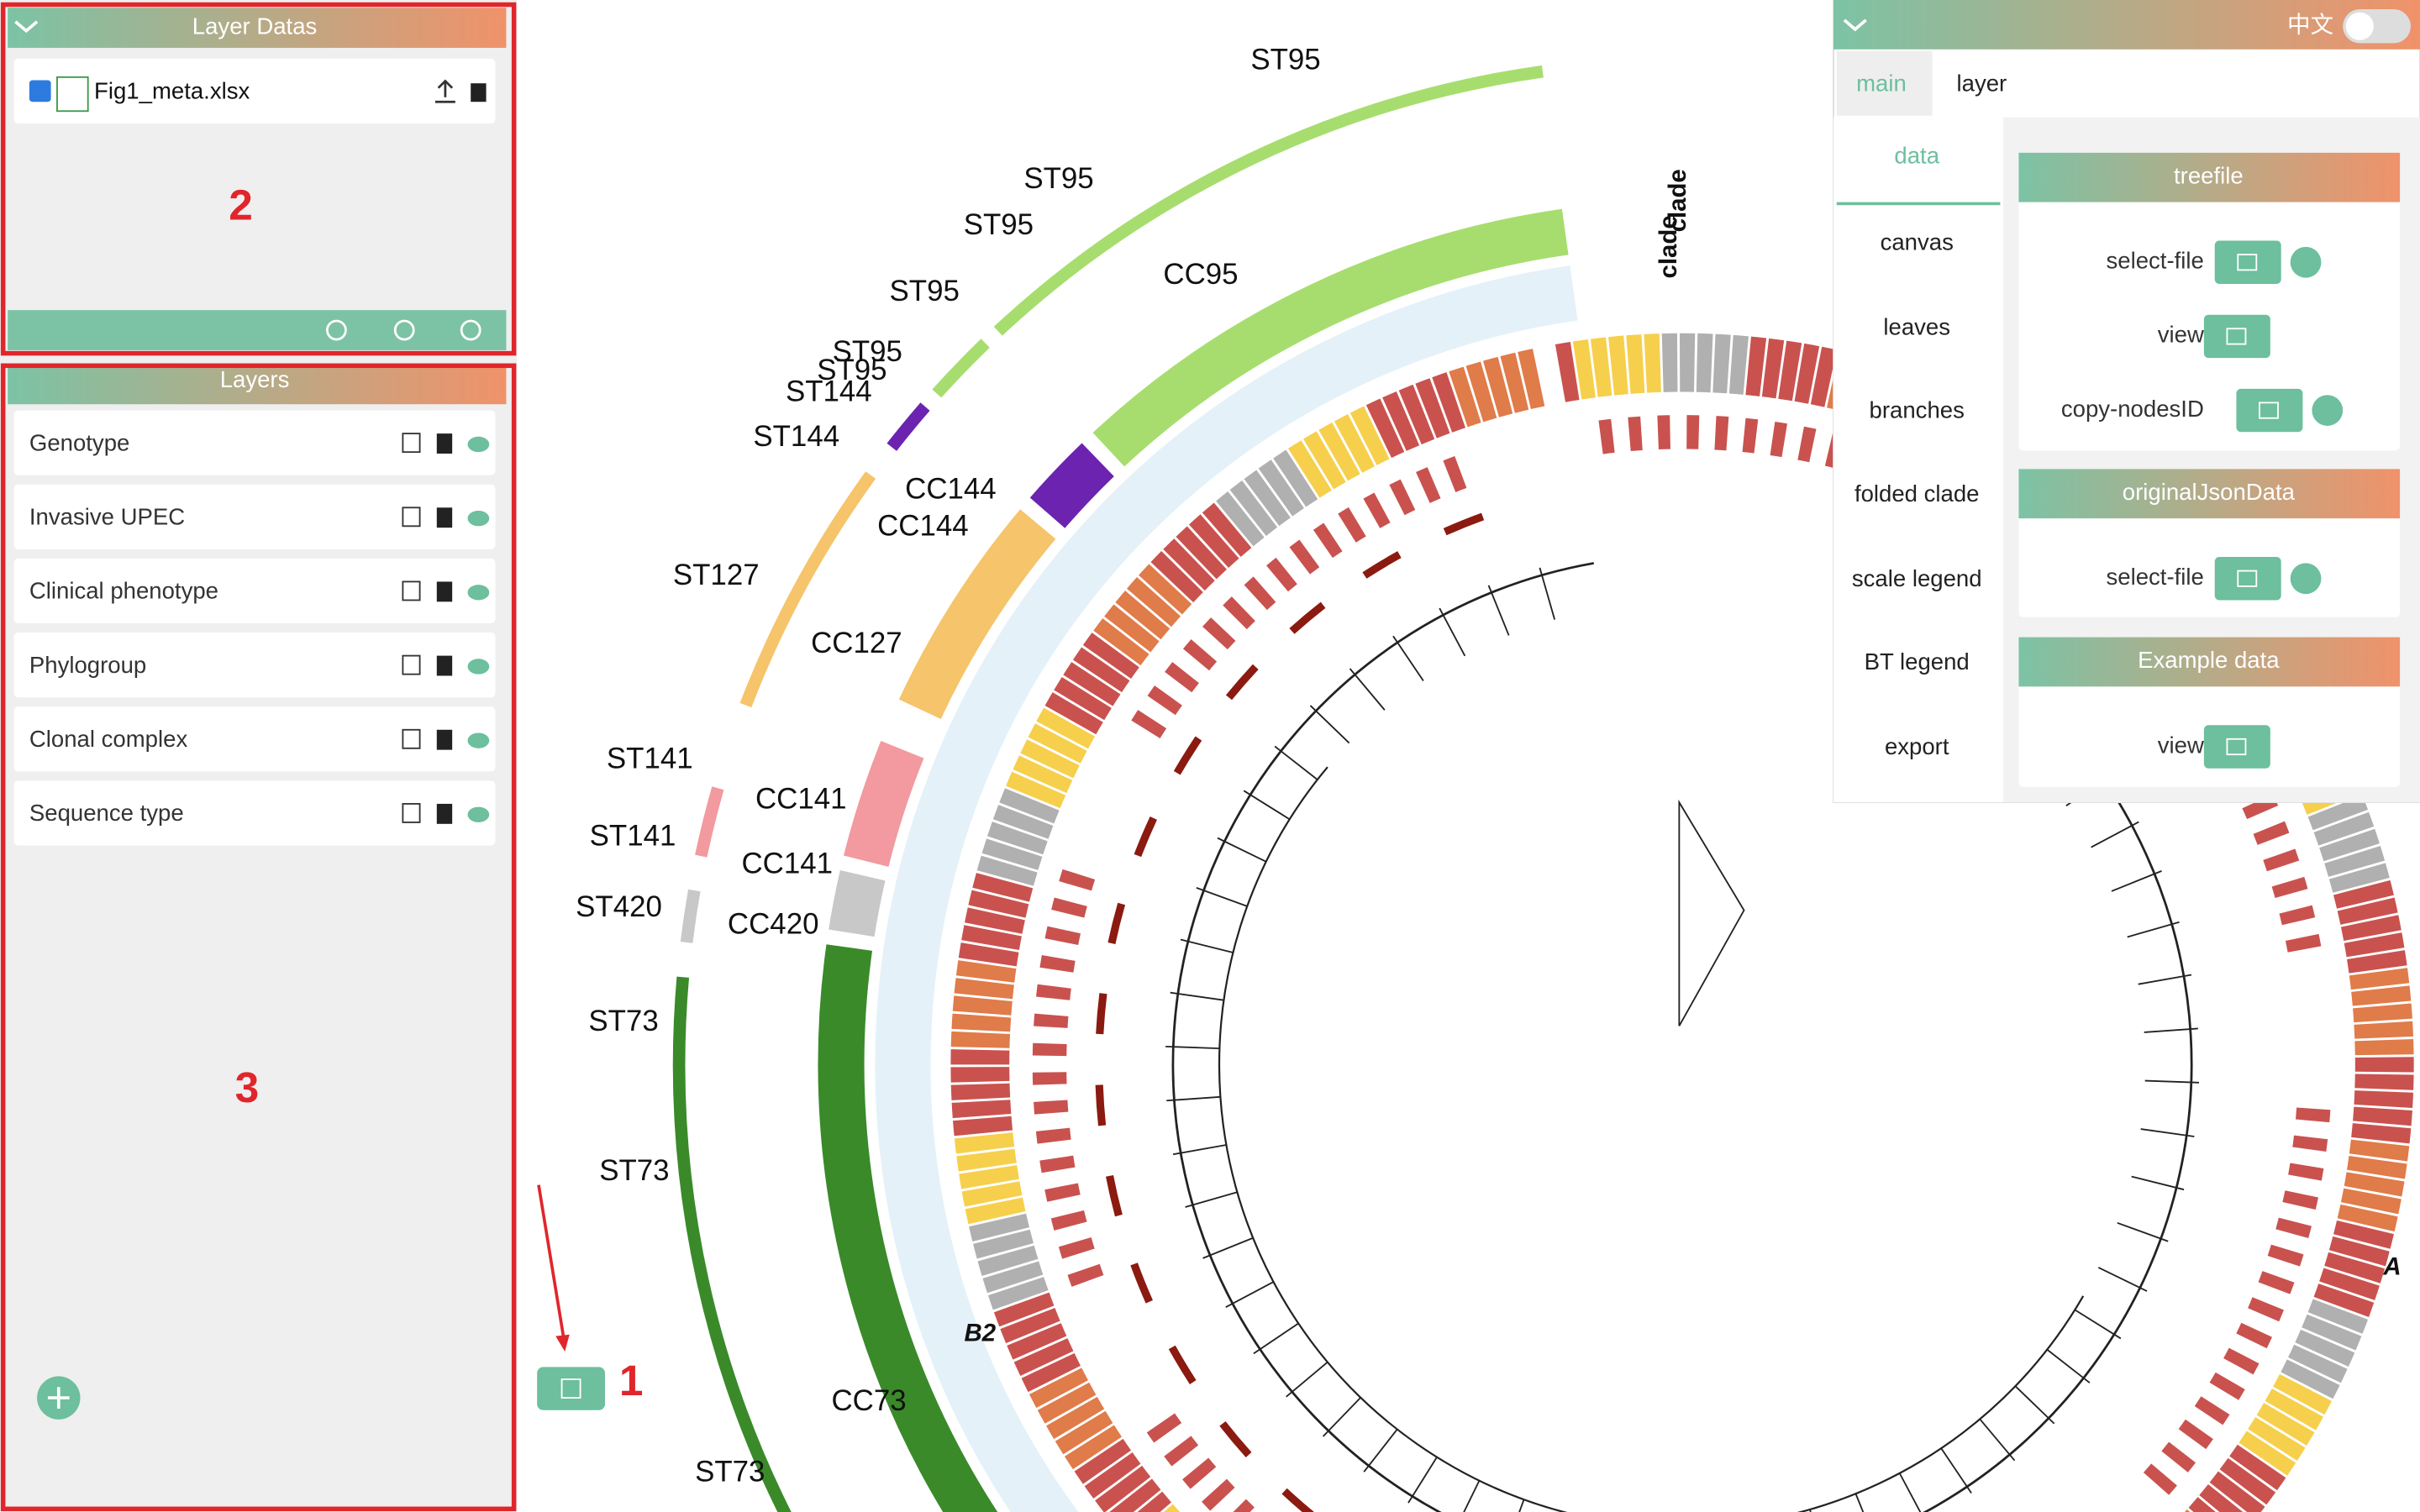  I want to click on menu-item: folded clade, so click(1917, 493).